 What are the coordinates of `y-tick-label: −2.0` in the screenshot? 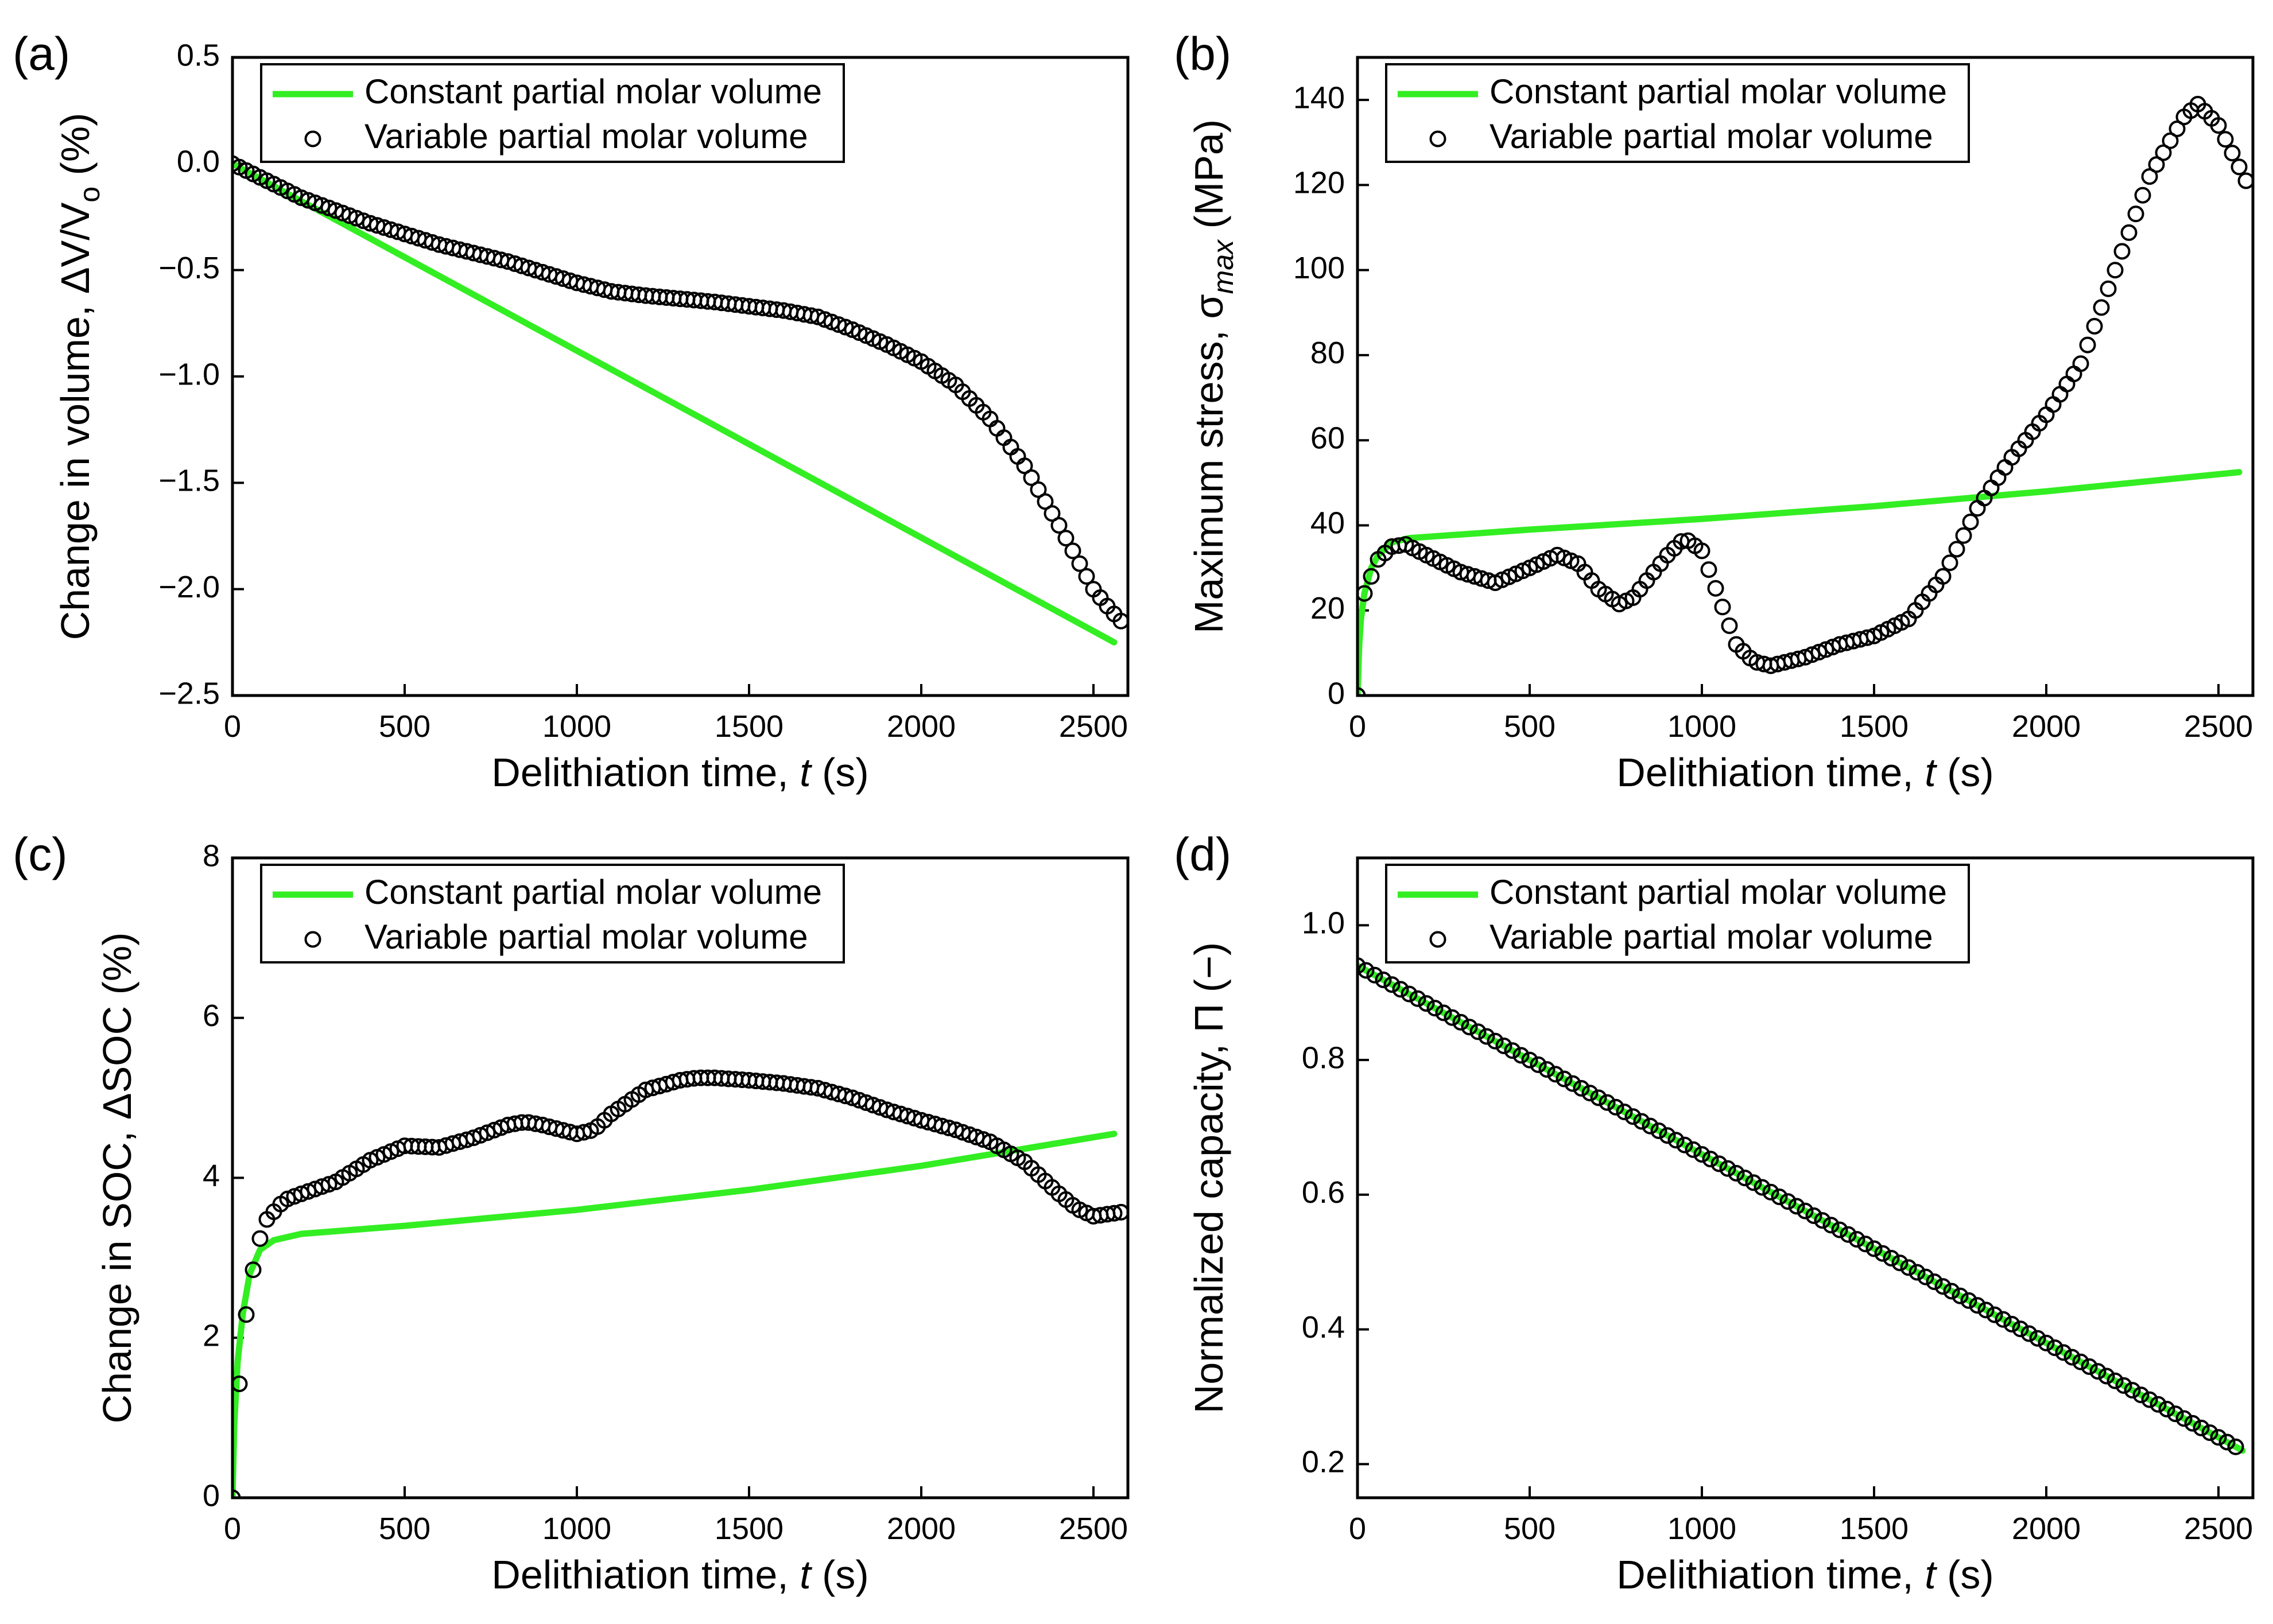 It's located at (189, 587).